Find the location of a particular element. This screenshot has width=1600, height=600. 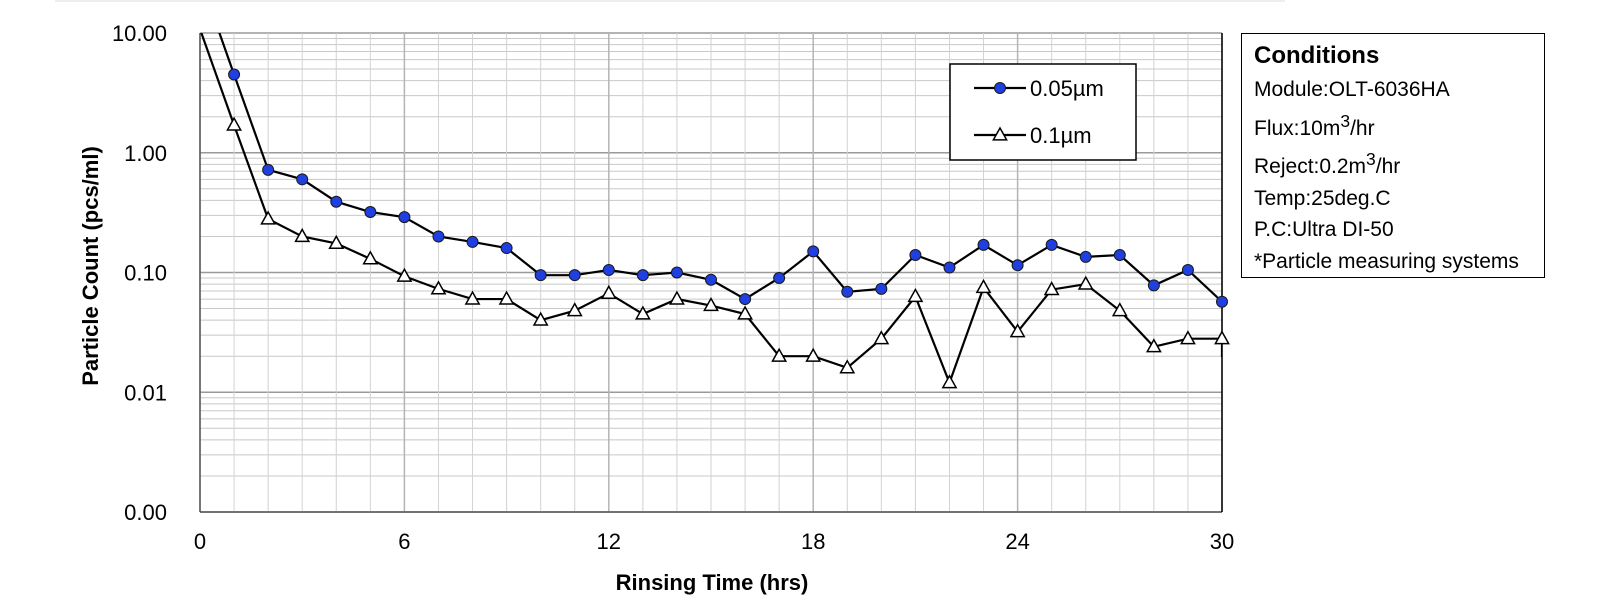

reject-exponent: 3 is located at coordinates (1371, 159).